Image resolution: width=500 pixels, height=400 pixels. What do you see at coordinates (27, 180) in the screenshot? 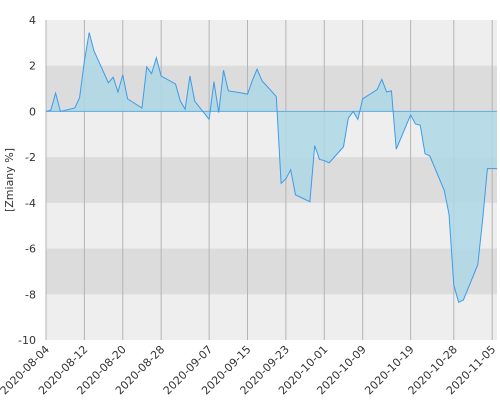
I see `y-axis: 4 2 0 -2 -4 -6 -8 -10` at bounding box center [27, 180].